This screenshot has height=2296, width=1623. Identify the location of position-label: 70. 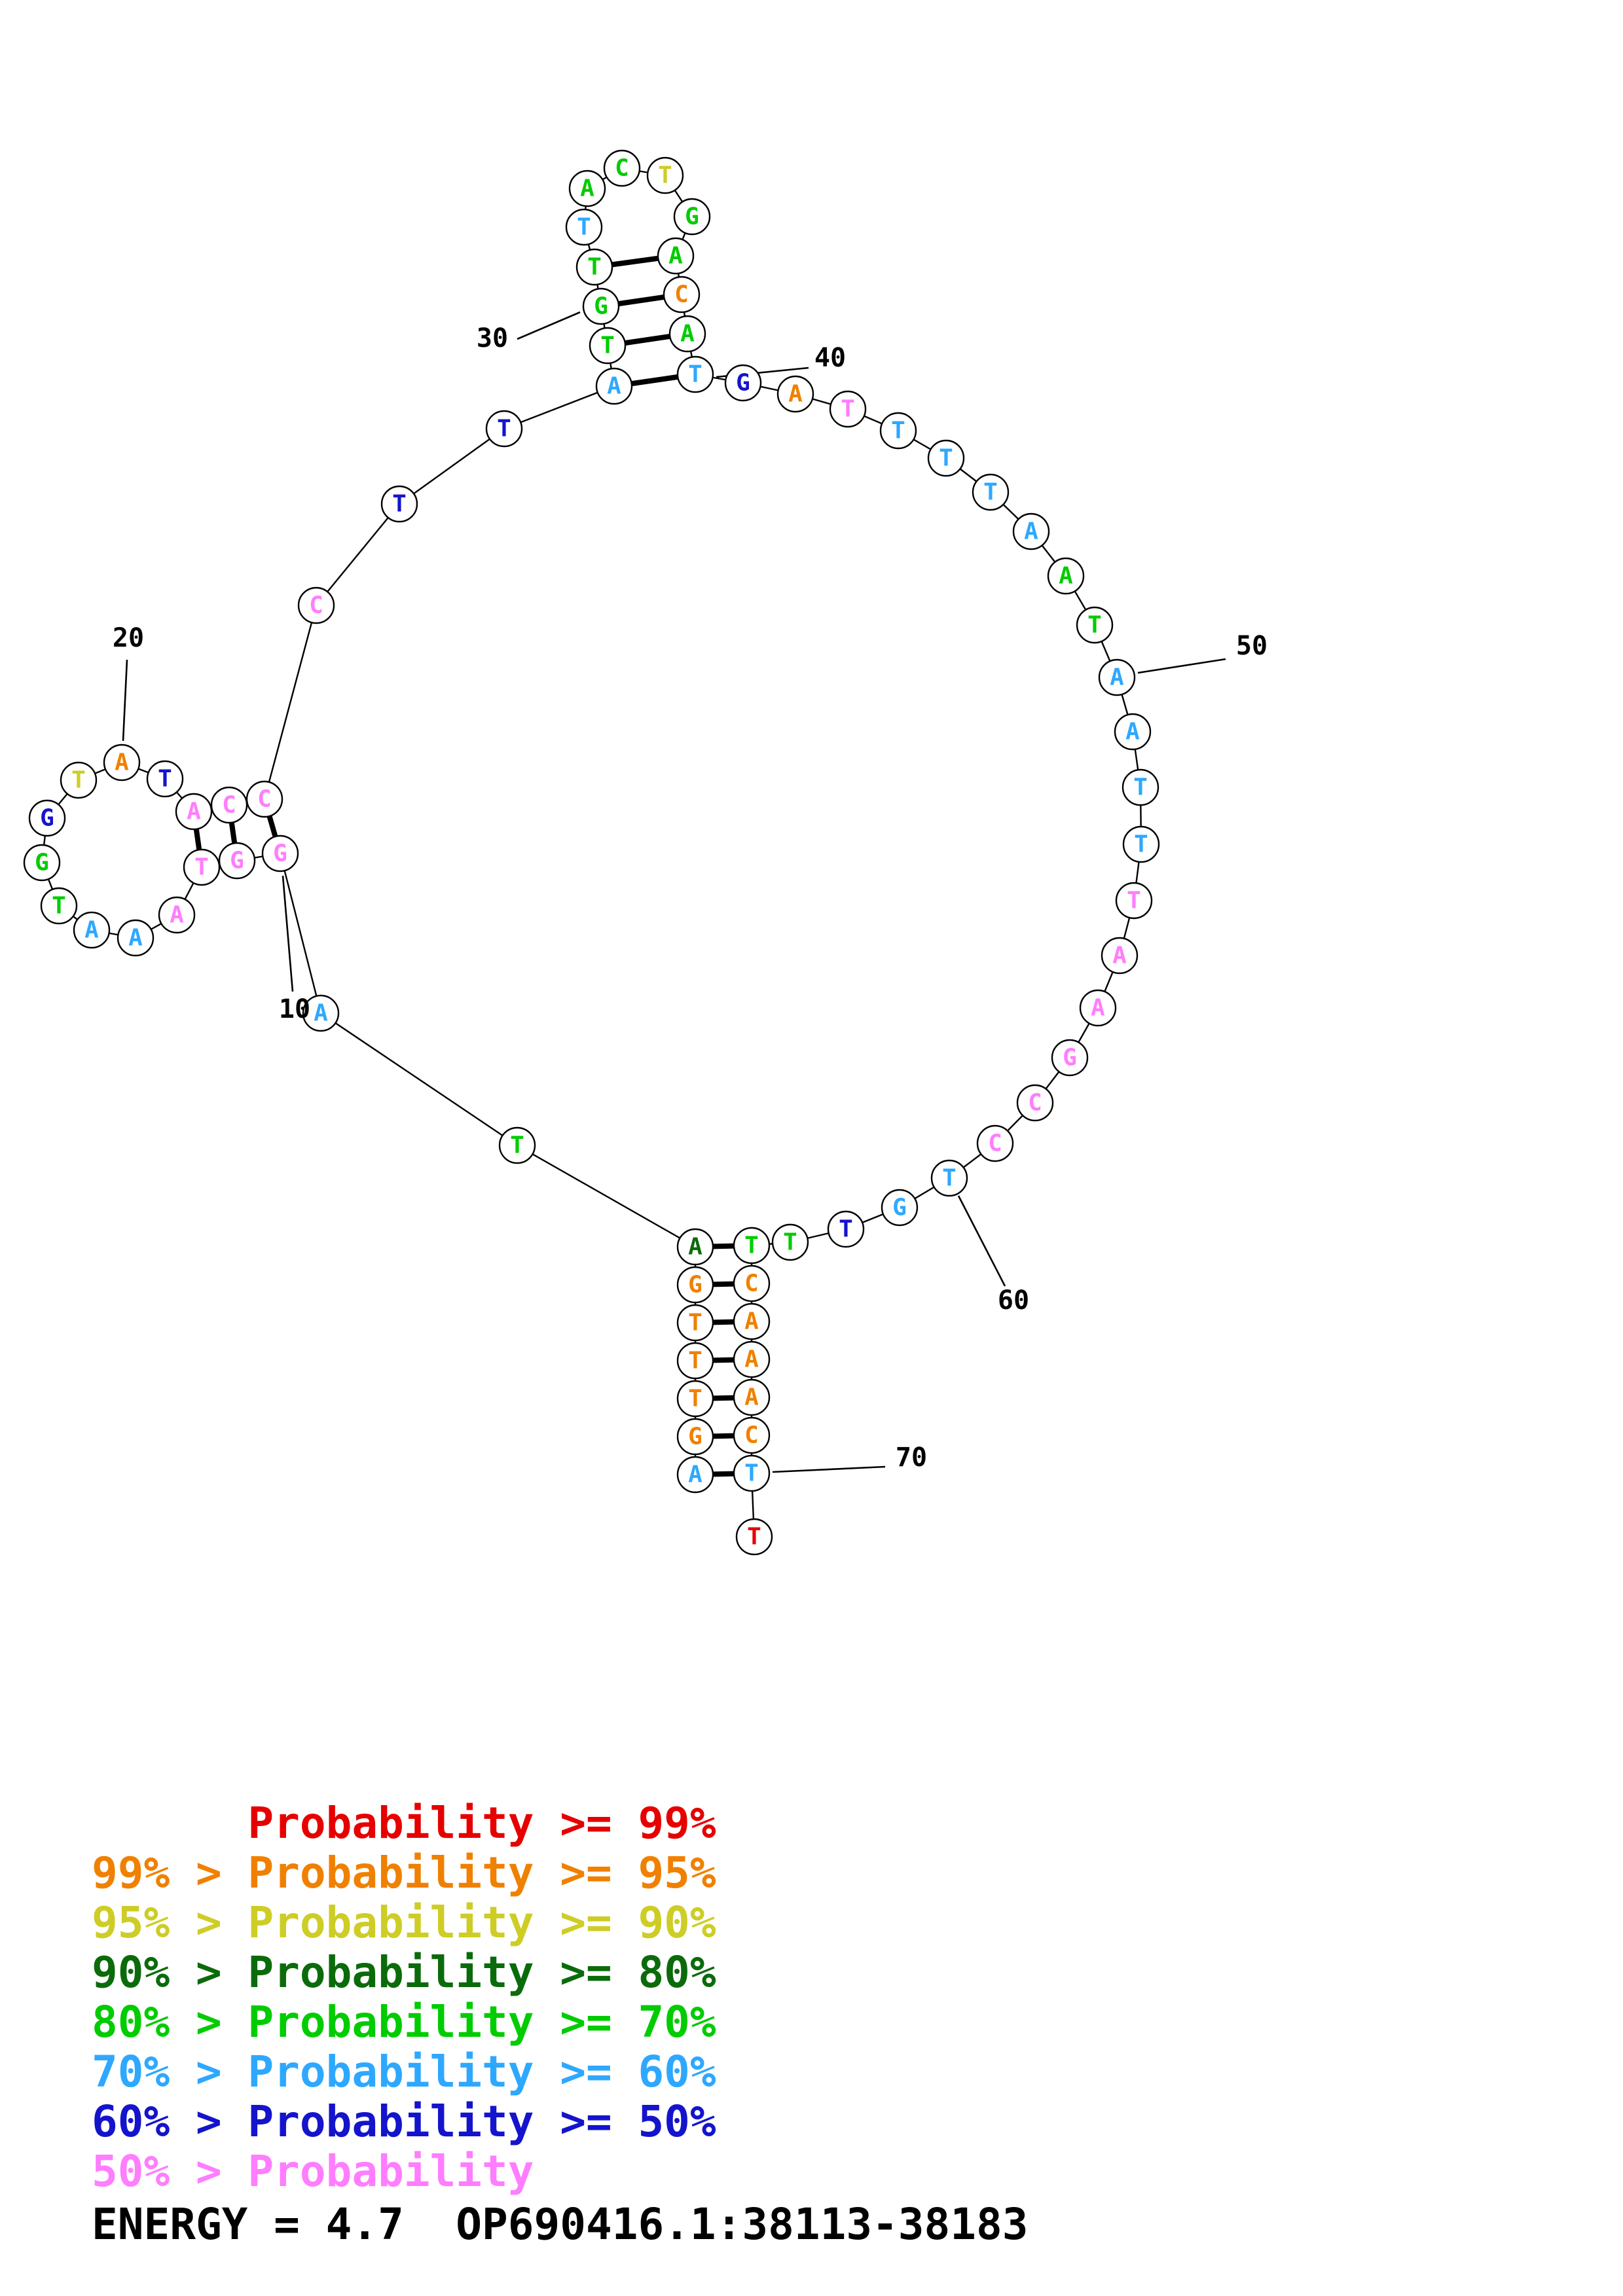
(911, 1458).